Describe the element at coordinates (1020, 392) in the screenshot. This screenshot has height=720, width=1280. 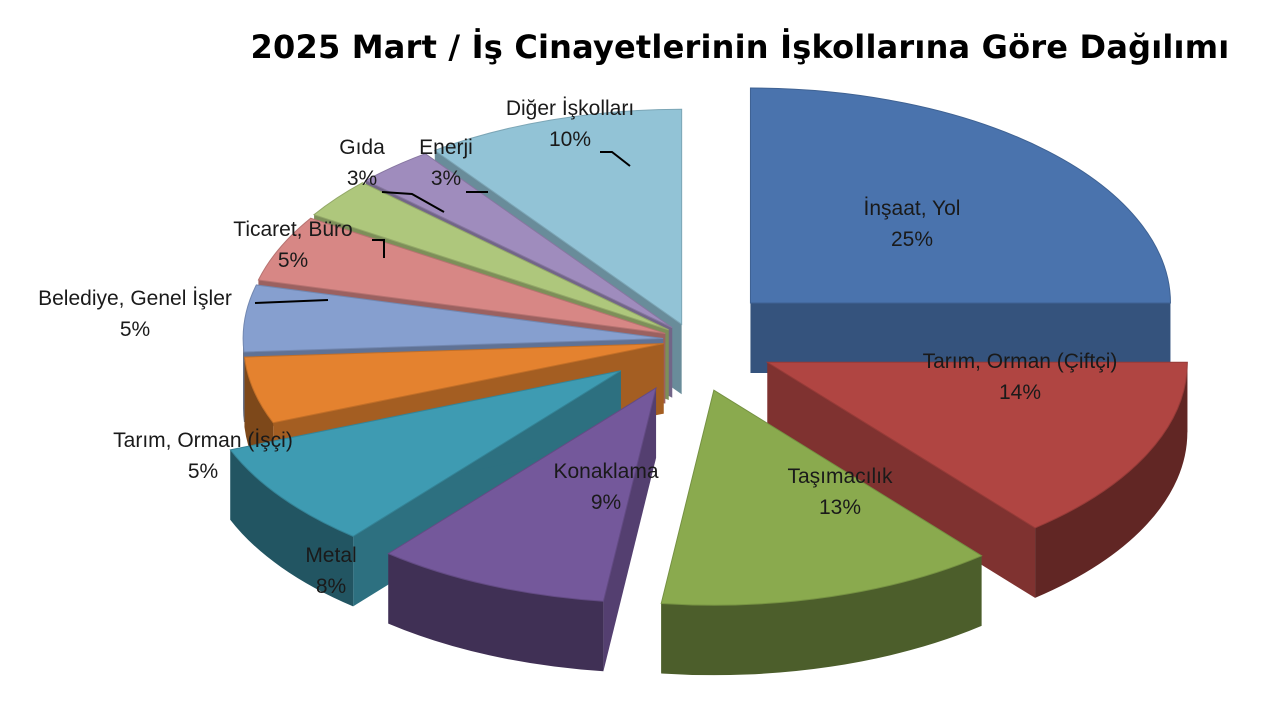
I see `slice-value-label: 14%` at that location.